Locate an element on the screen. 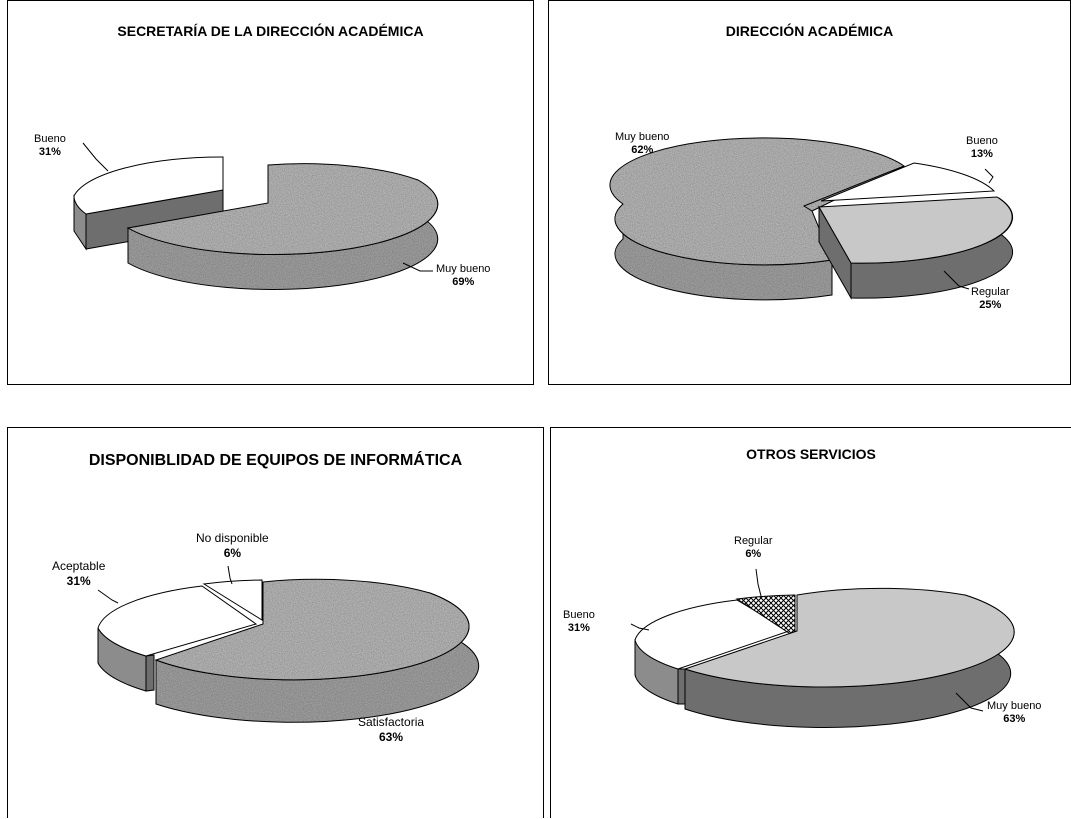  slice-label-regular: Regular 6% is located at coordinates (753, 548).